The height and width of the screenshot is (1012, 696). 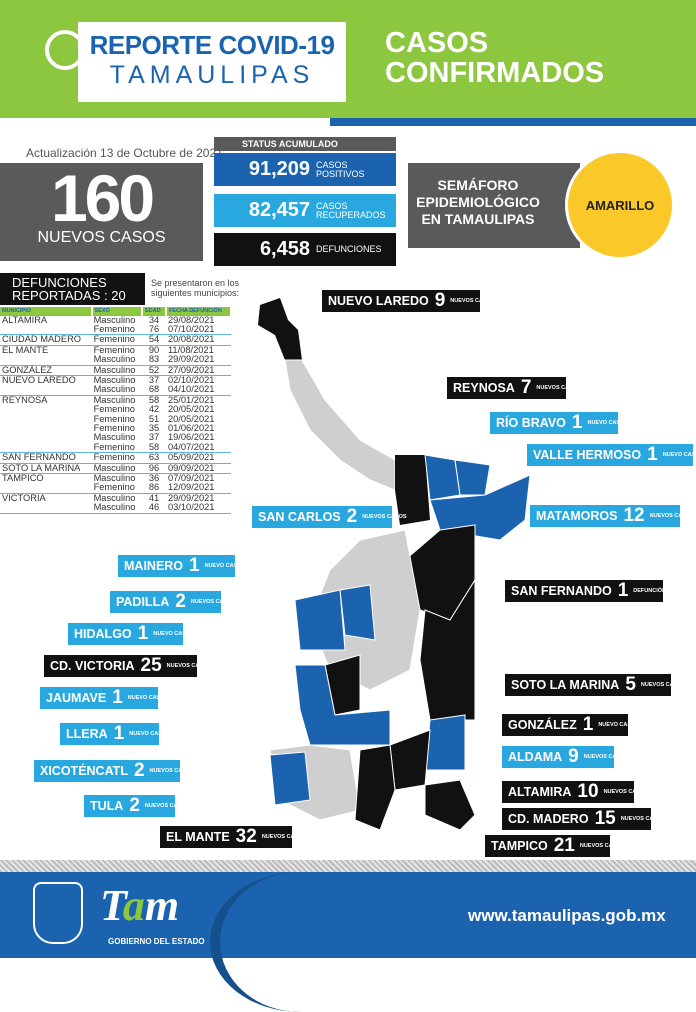 I want to click on title-line1: REPORTE COVID-19, so click(x=212, y=45).